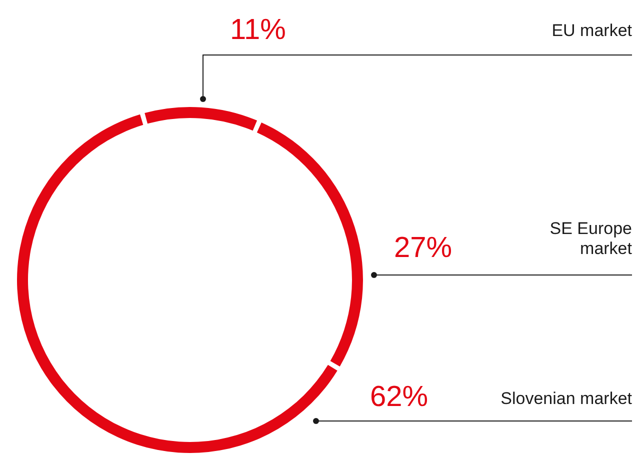 The width and height of the screenshot is (637, 456). I want to click on data-label: 27%, so click(423, 248).